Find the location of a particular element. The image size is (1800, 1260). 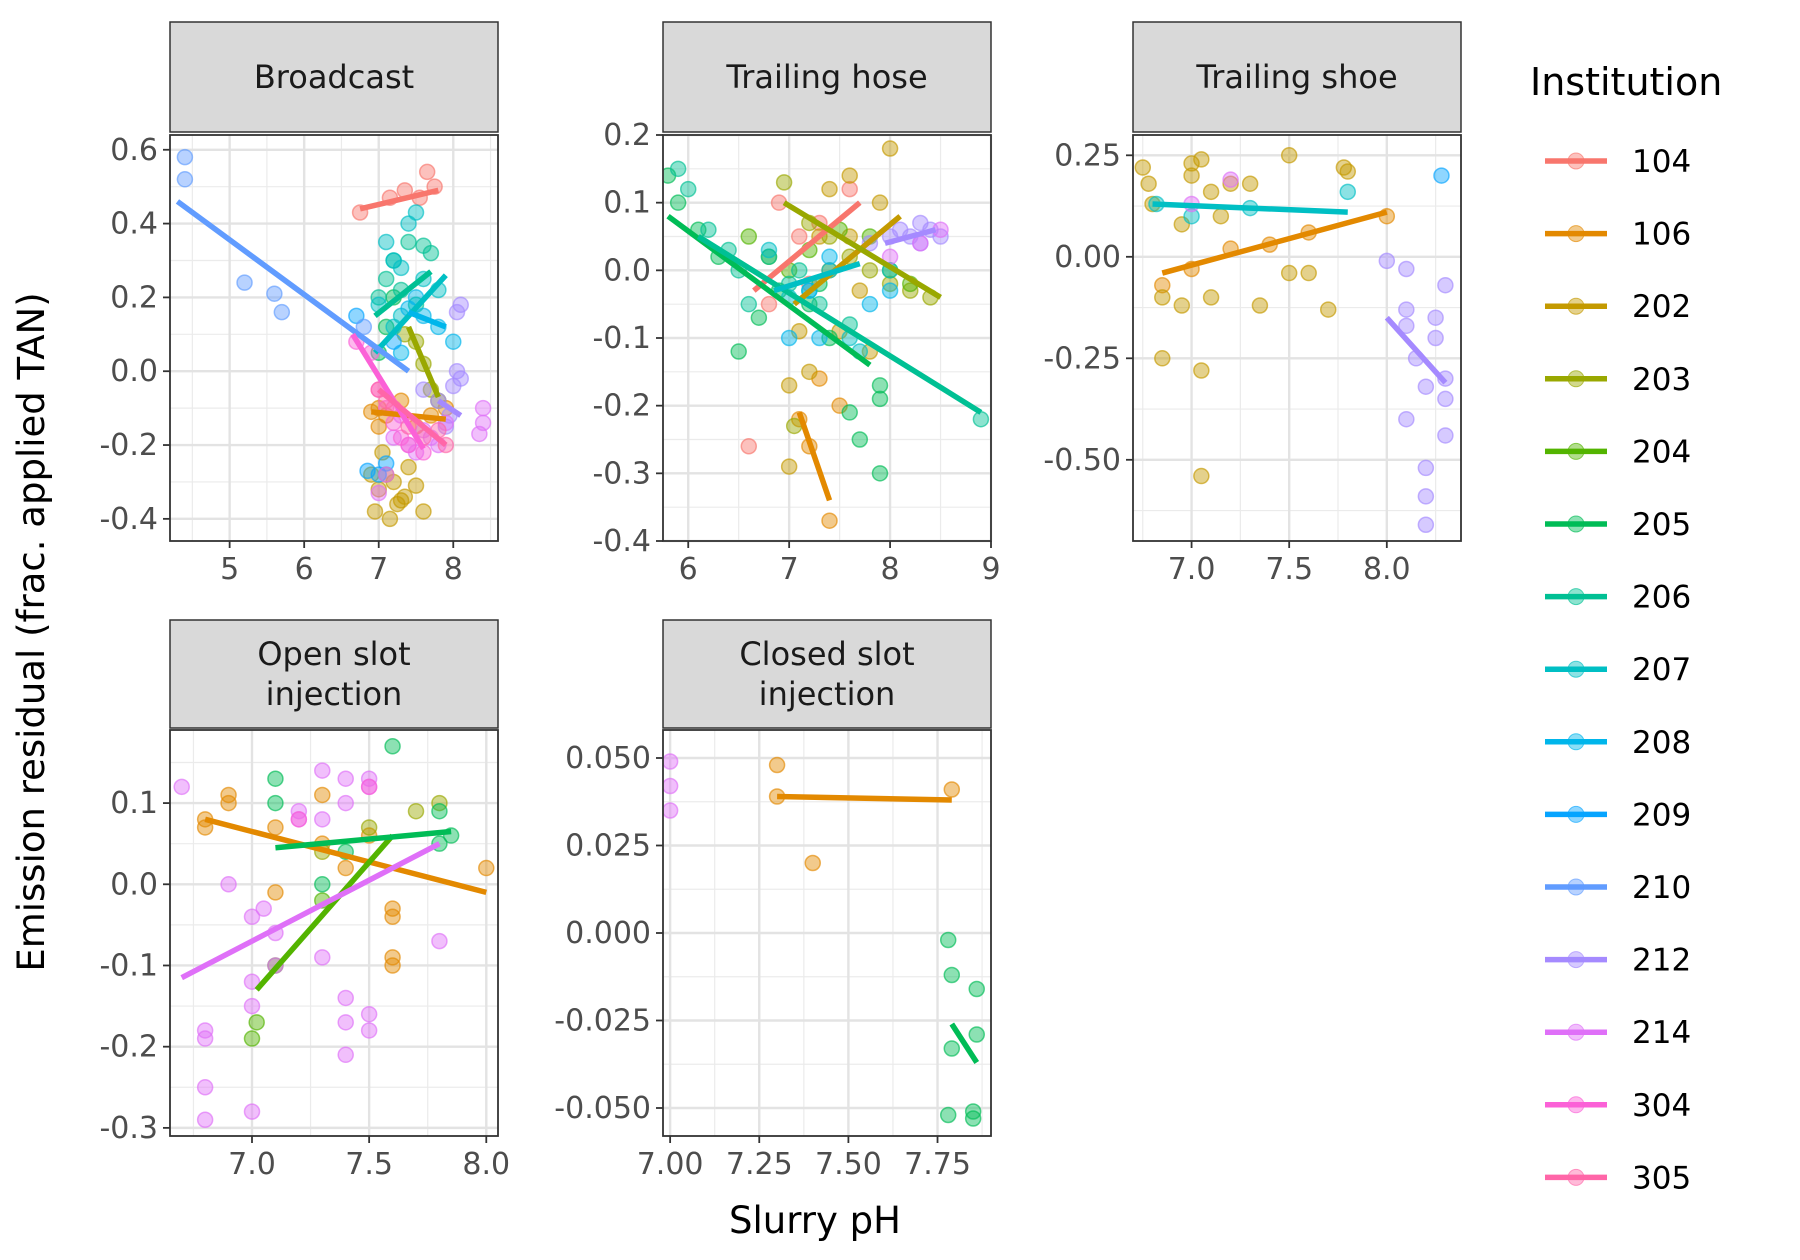

y-tick-label: -0.4 is located at coordinates (621, 541).